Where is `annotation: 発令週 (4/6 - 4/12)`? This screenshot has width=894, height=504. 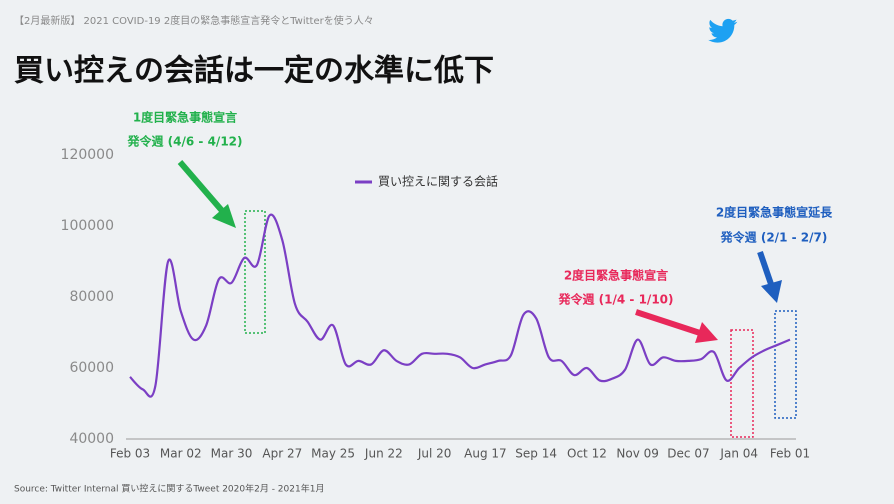
annotation: 発令週 (4/6 - 4/12) is located at coordinates (185, 141).